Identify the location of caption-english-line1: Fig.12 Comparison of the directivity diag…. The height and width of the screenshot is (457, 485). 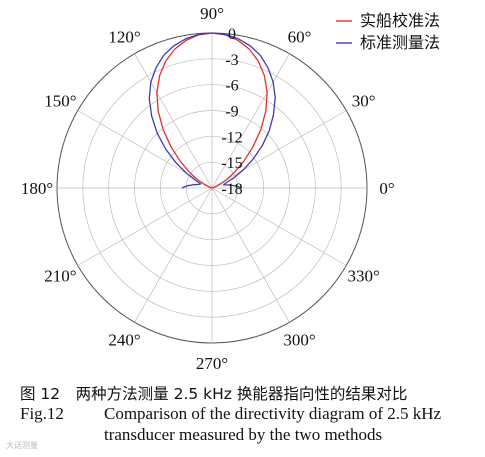
(230, 414).